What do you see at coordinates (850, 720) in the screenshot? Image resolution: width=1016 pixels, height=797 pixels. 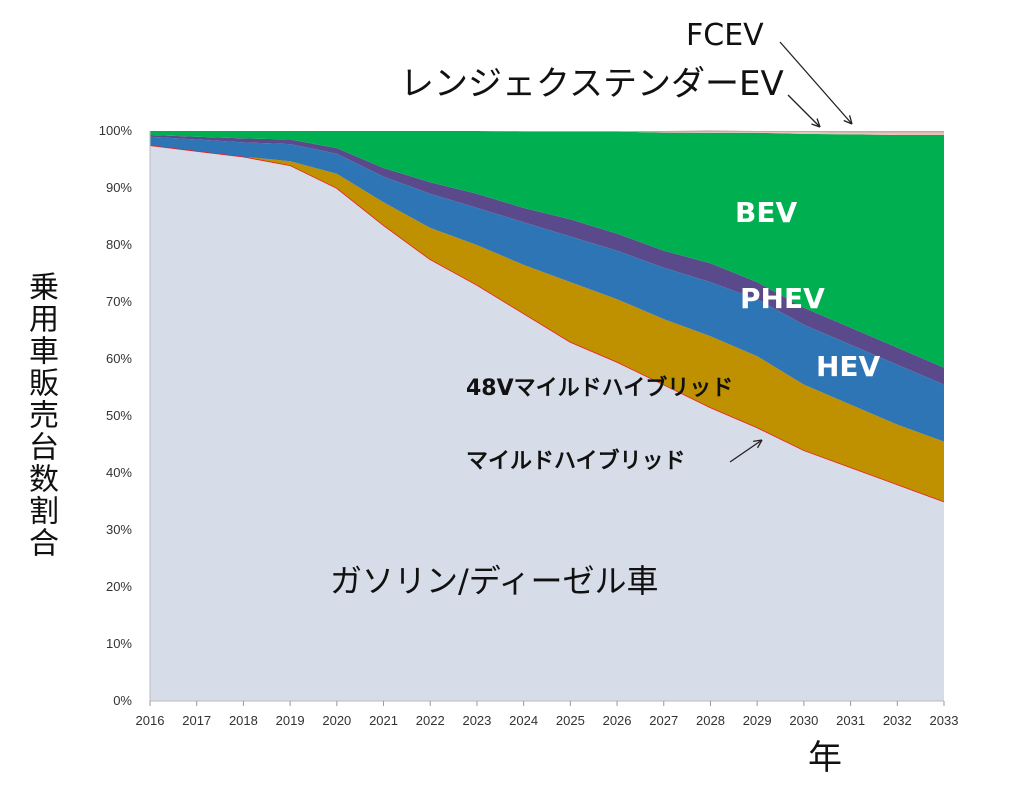 I see `x-tick-label: 2031` at bounding box center [850, 720].